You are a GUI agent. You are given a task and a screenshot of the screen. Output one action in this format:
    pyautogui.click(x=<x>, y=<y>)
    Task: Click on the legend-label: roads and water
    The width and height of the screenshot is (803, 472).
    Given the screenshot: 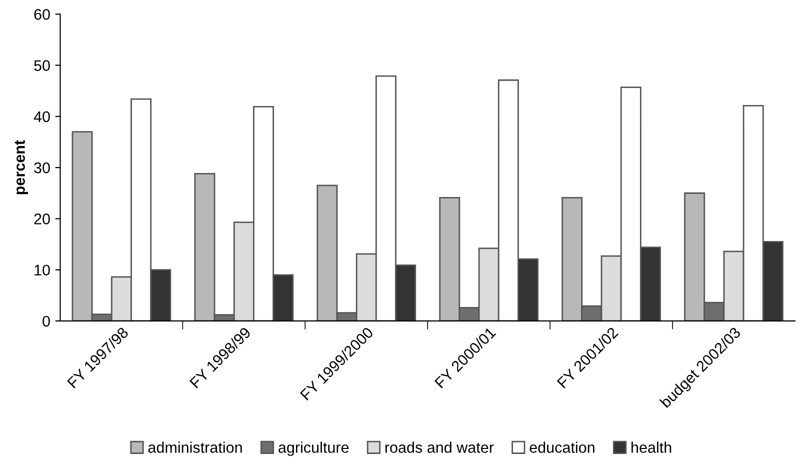 What is the action you would take?
    pyautogui.click(x=439, y=447)
    